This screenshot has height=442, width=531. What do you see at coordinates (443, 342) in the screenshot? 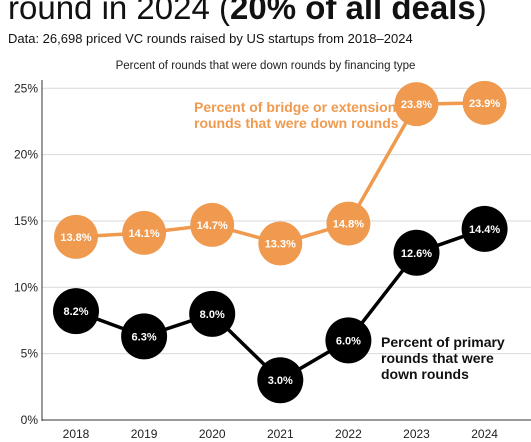
I see `series-annotation: Percent of primary` at bounding box center [443, 342].